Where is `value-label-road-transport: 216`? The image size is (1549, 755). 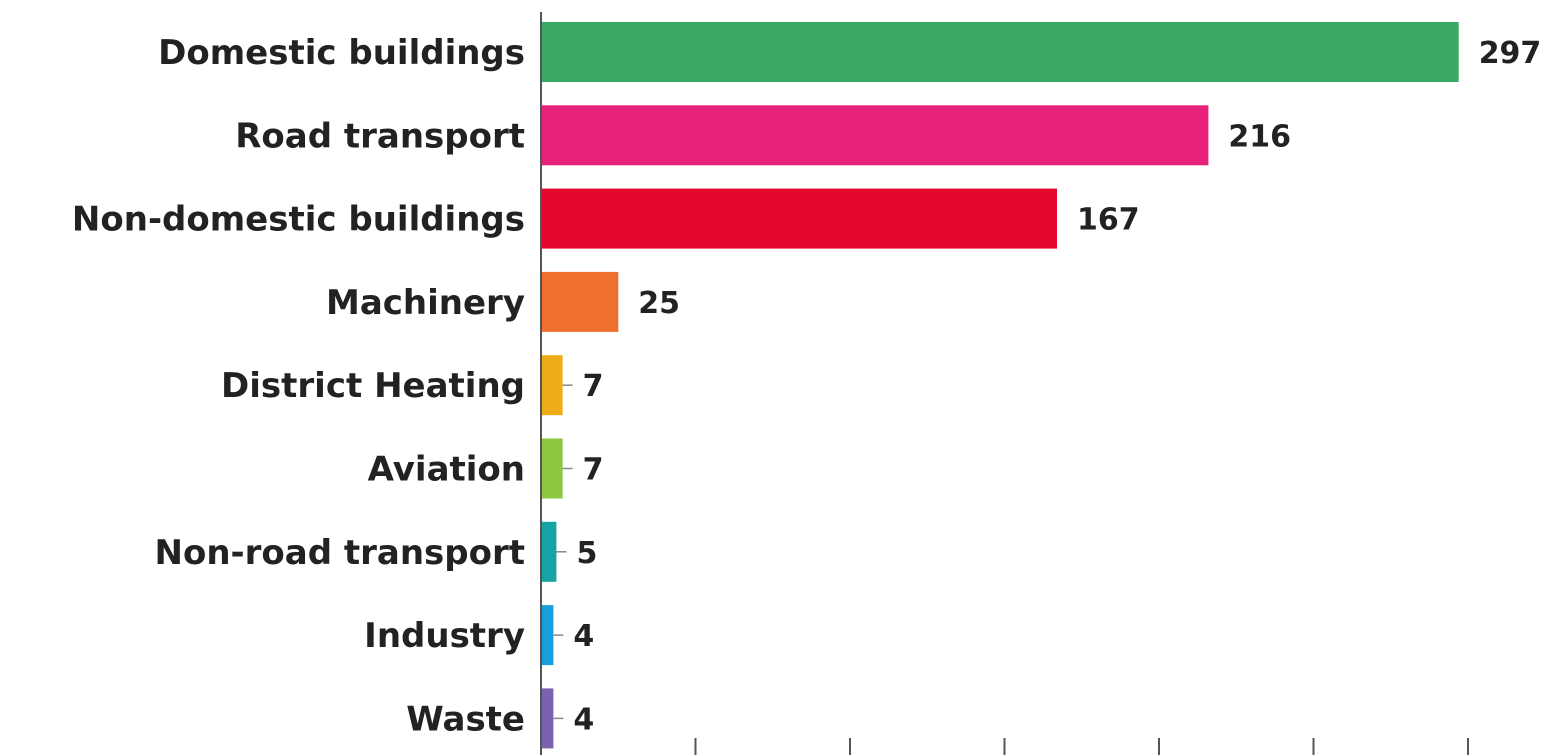
value-label-road-transport: 216 is located at coordinates (1259, 136).